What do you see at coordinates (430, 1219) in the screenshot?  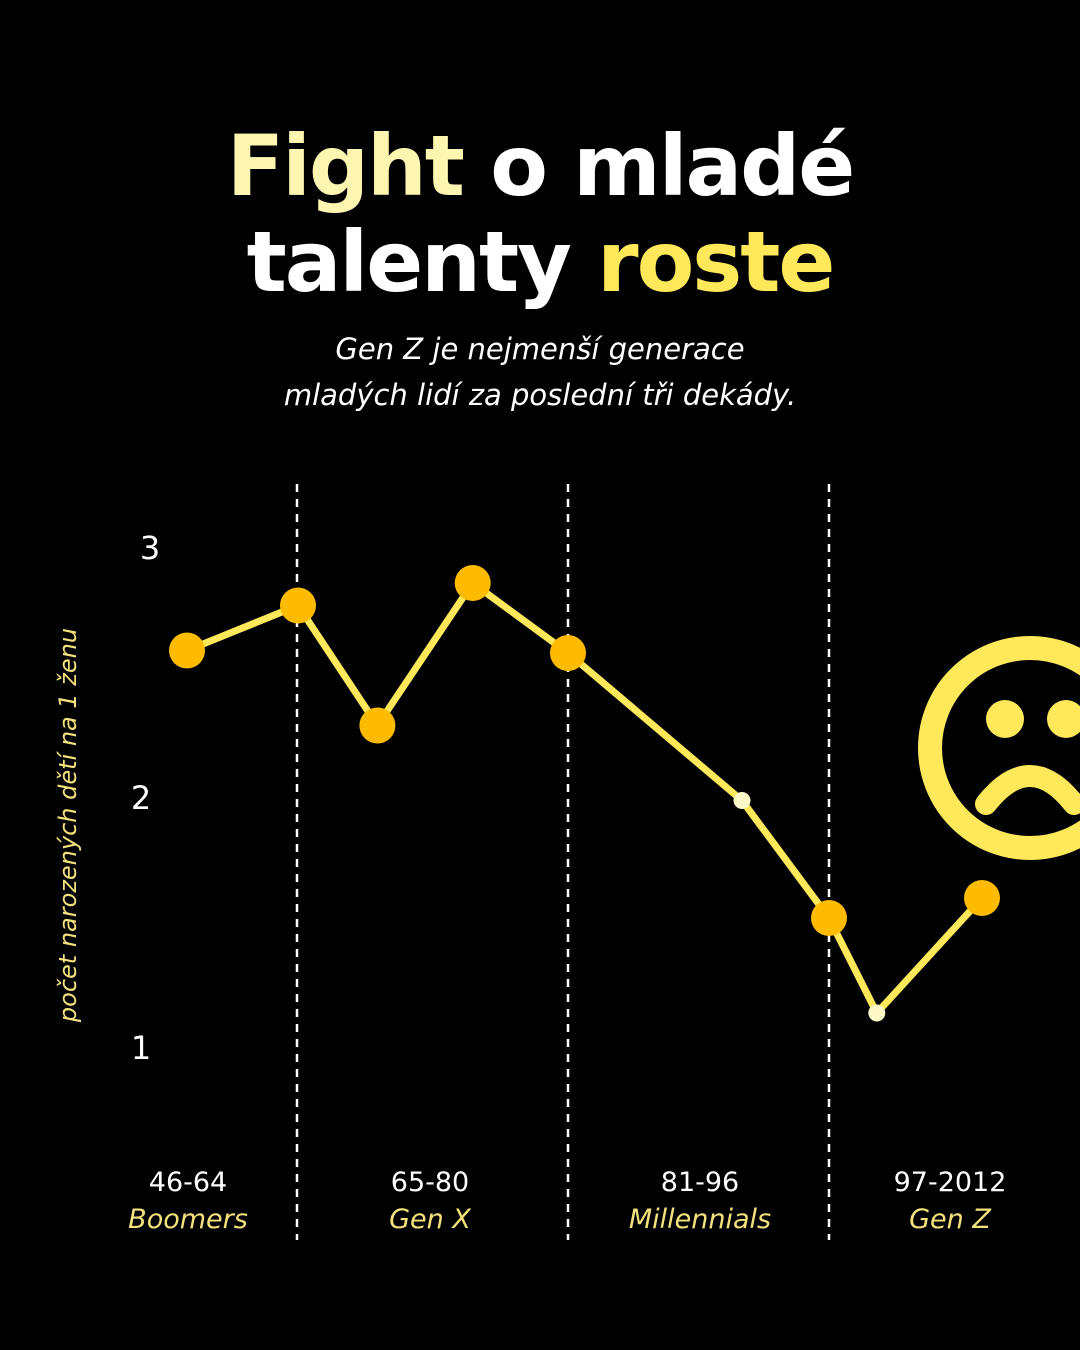 I see `generation-label: Gen X` at bounding box center [430, 1219].